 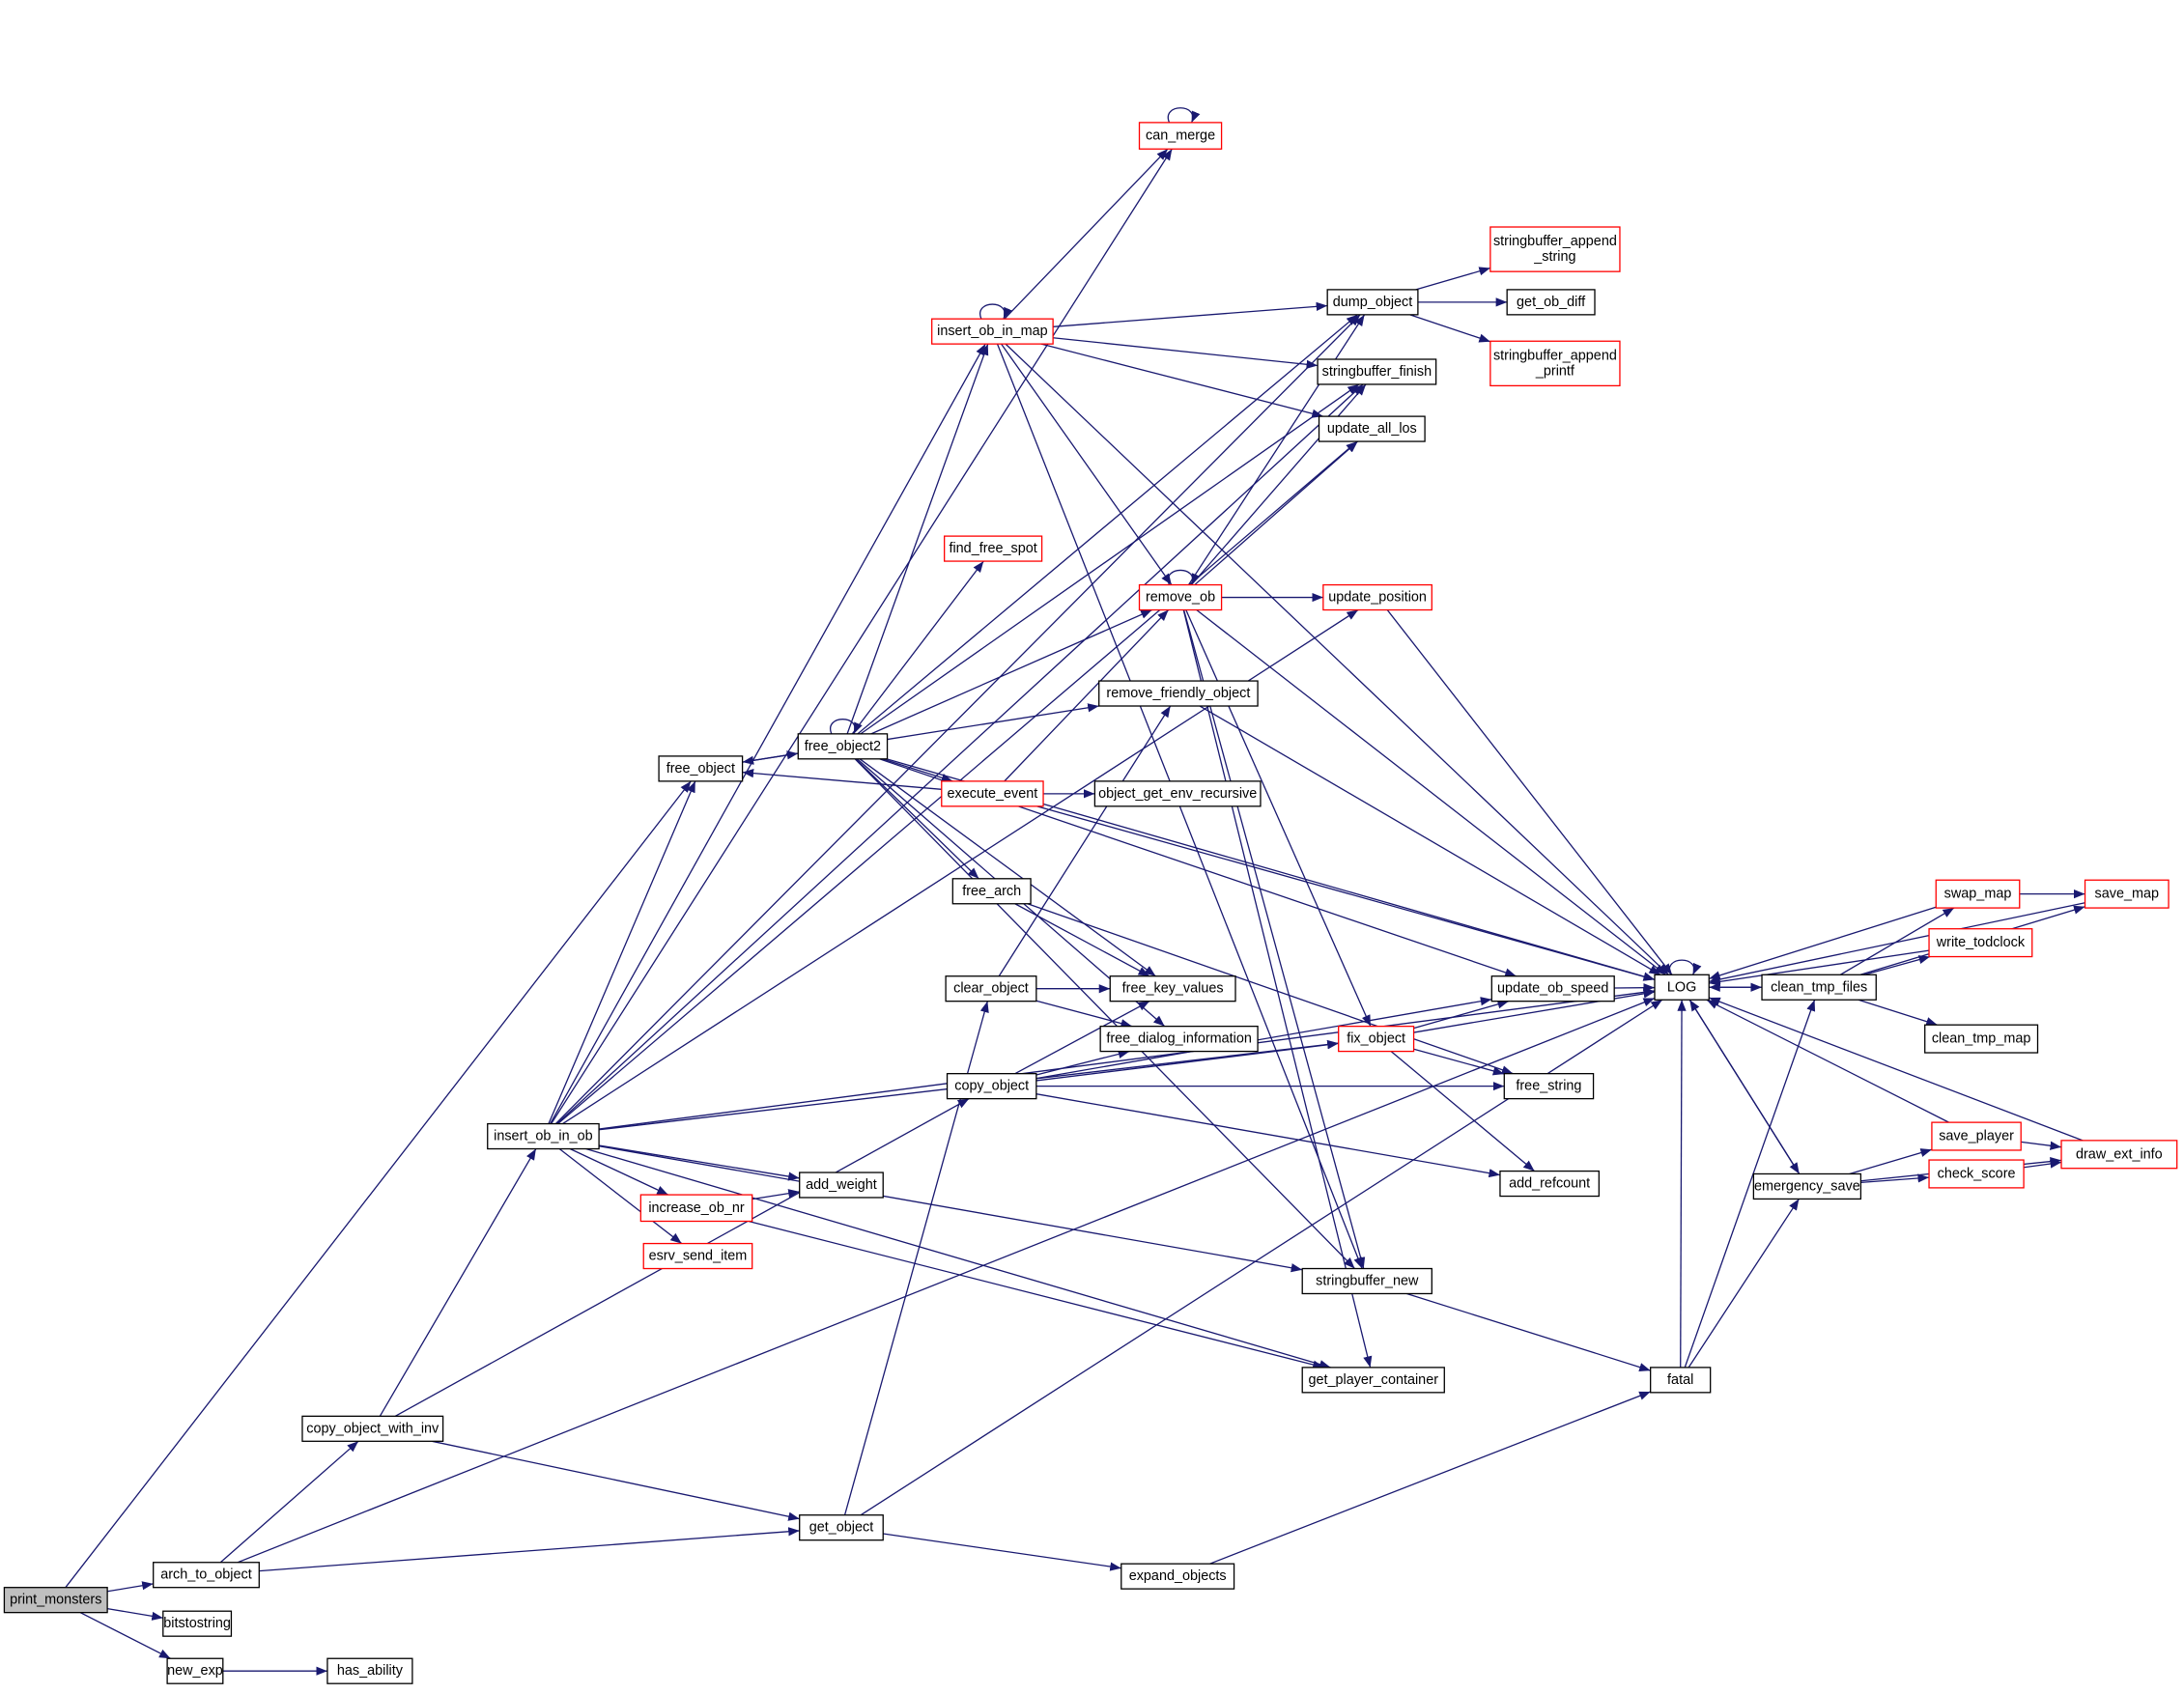 I want to click on node-can_merge: can_merge, so click(x=1181, y=136).